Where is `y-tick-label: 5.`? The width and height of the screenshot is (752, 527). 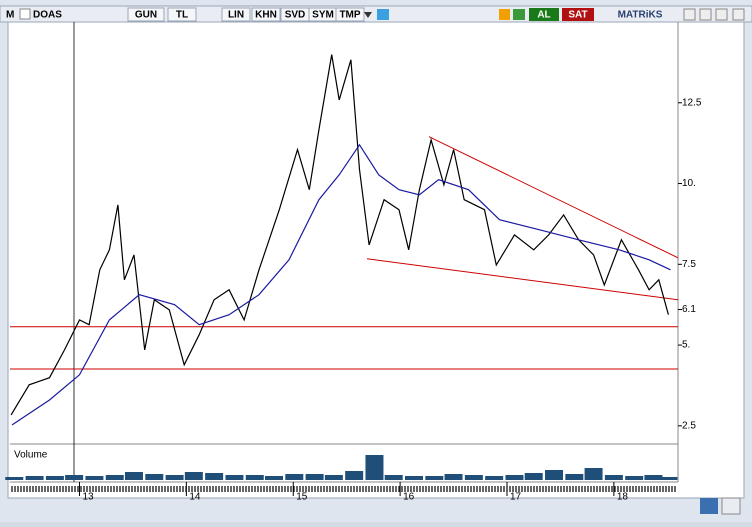 y-tick-label: 5. is located at coordinates (686, 345).